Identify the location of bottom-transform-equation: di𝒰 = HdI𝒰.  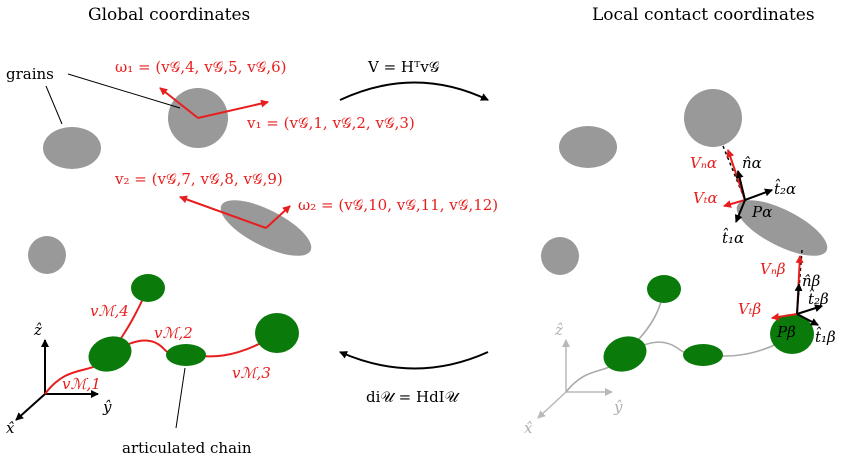
(413, 397).